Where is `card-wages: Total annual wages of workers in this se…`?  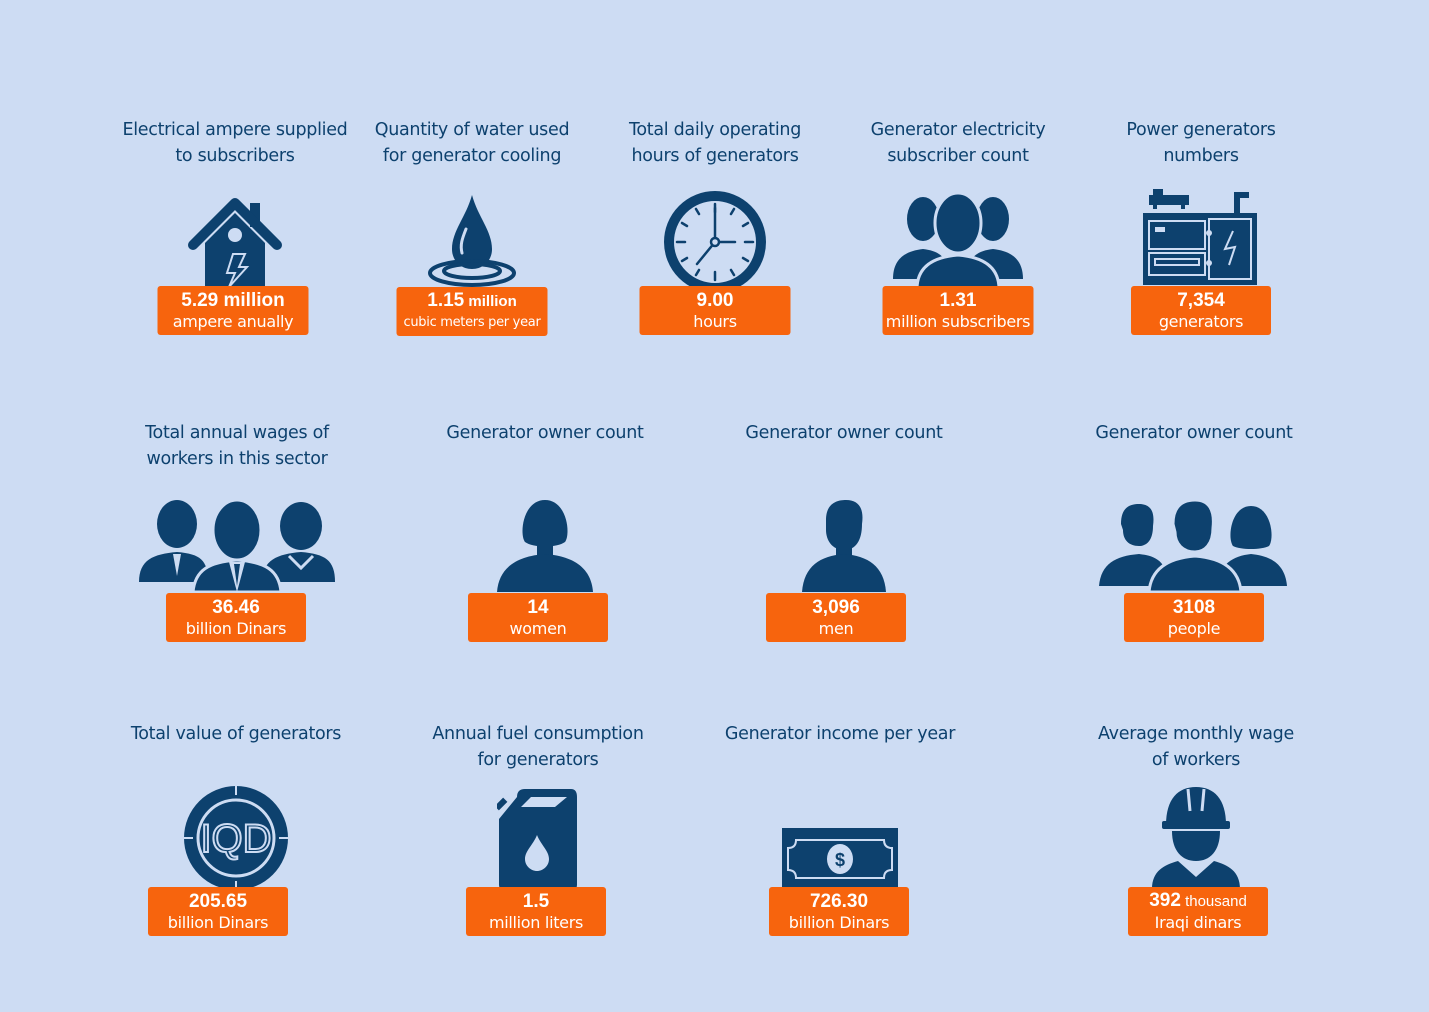
card-wages: Total annual wages of workers in this se… is located at coordinates (237, 531).